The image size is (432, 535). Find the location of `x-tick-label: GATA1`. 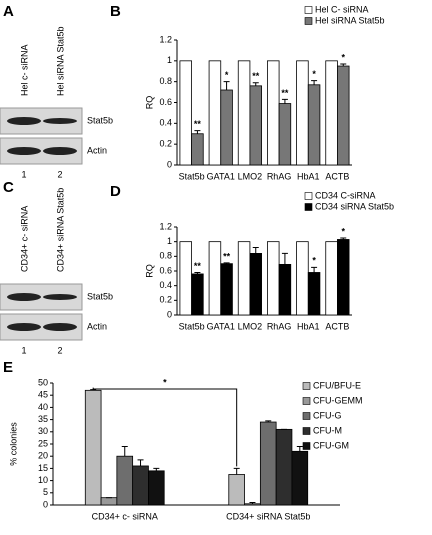

x-tick-label: GATA1 is located at coordinates (221, 176).